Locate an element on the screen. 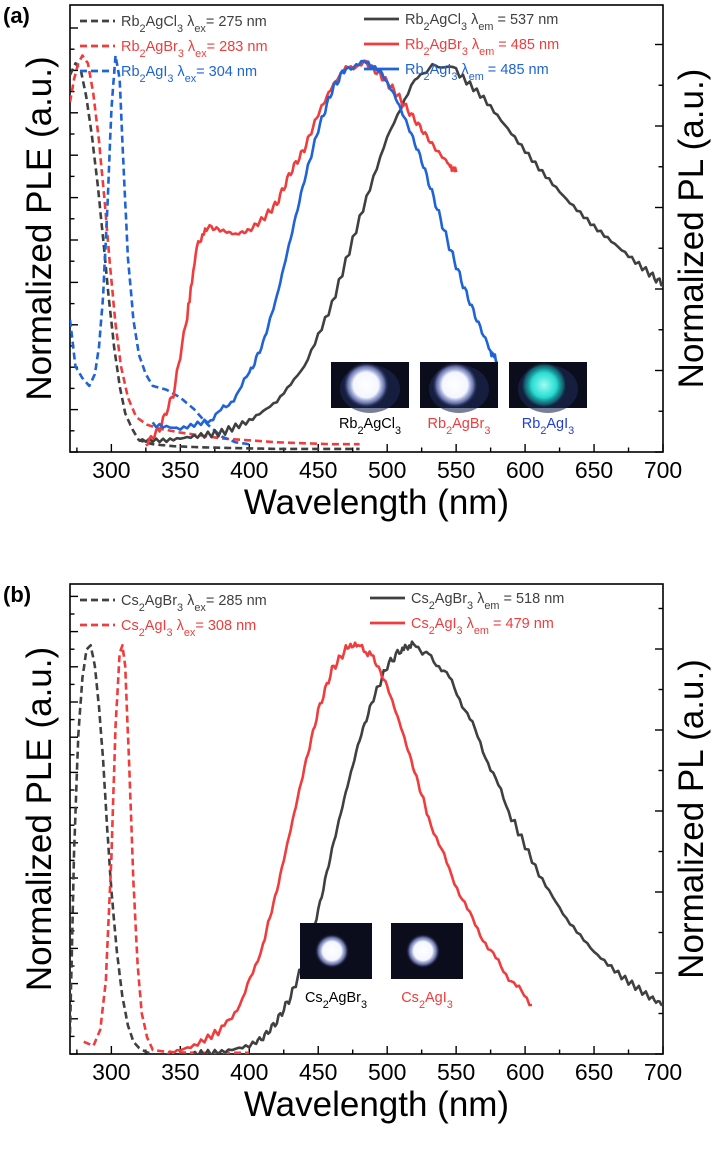 The height and width of the screenshot is (1151, 720). series-line-cs2agbr3-ex is located at coordinates (112, 849).